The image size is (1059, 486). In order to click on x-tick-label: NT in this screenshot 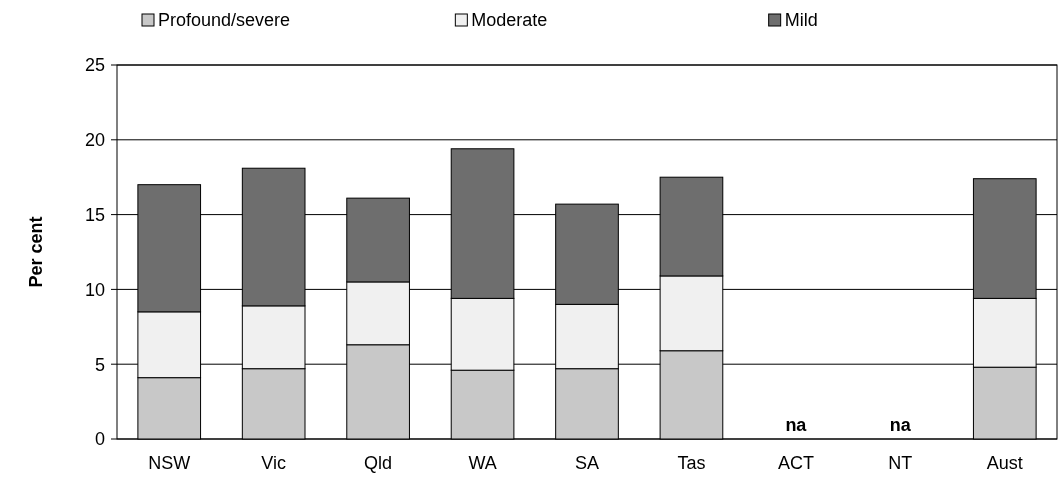, I will do `click(900, 463)`.